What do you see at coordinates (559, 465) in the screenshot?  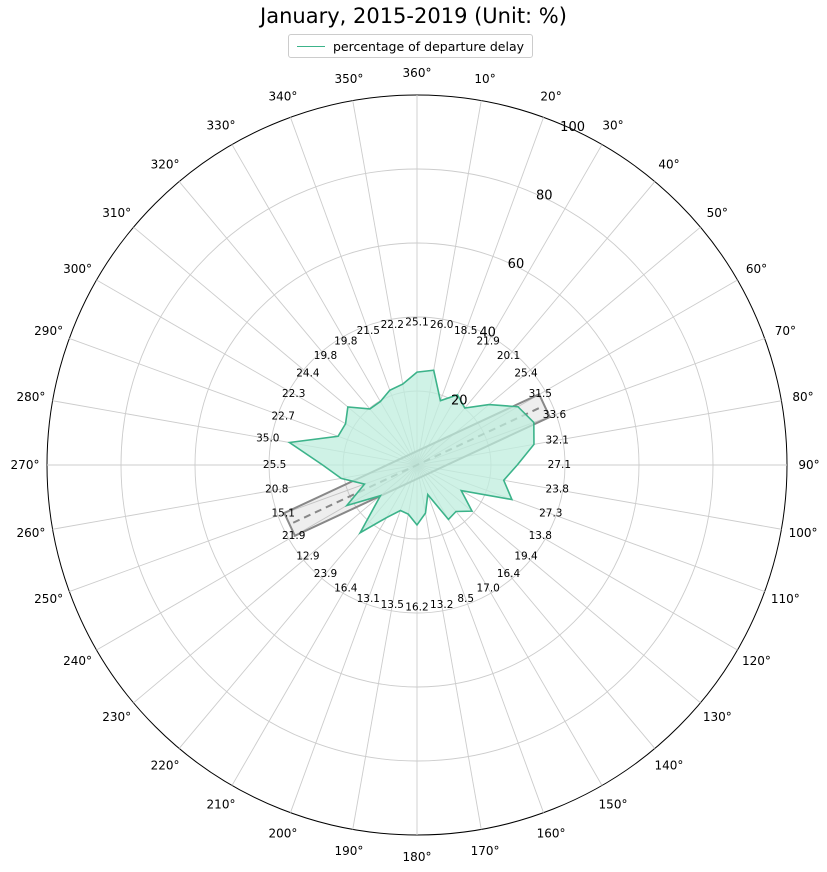 I see `data-value-label: 27.1` at bounding box center [559, 465].